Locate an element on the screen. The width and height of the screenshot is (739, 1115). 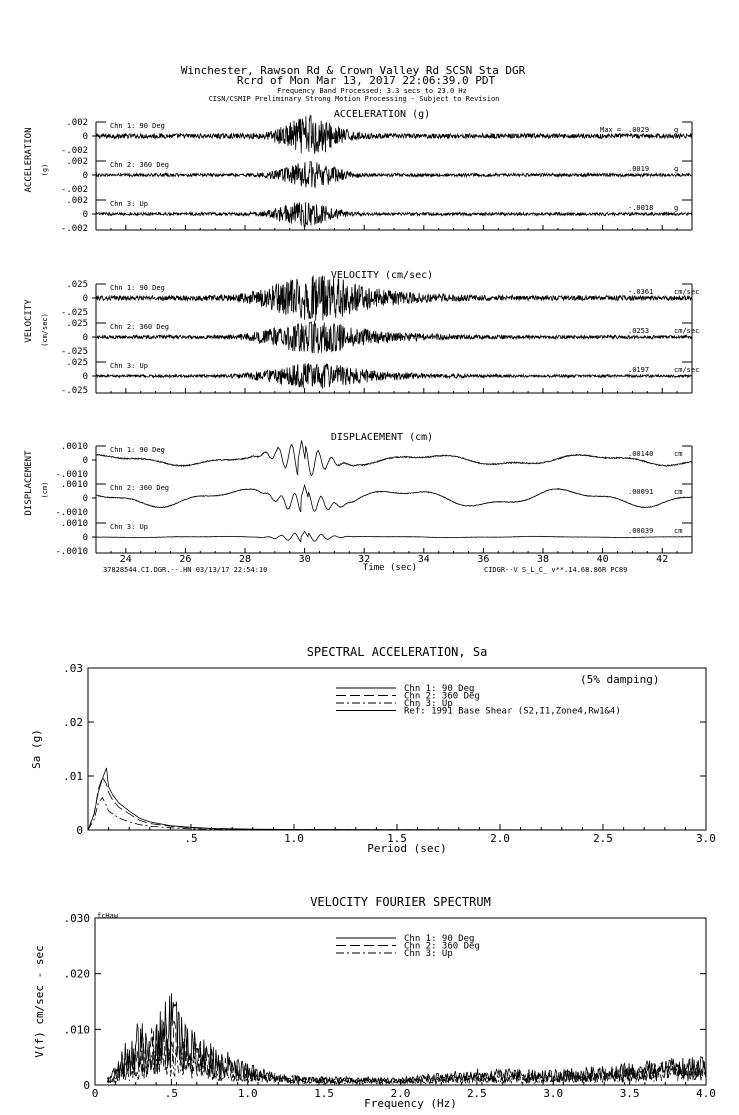
x-tick-label: .5 is located at coordinates (190, 838).